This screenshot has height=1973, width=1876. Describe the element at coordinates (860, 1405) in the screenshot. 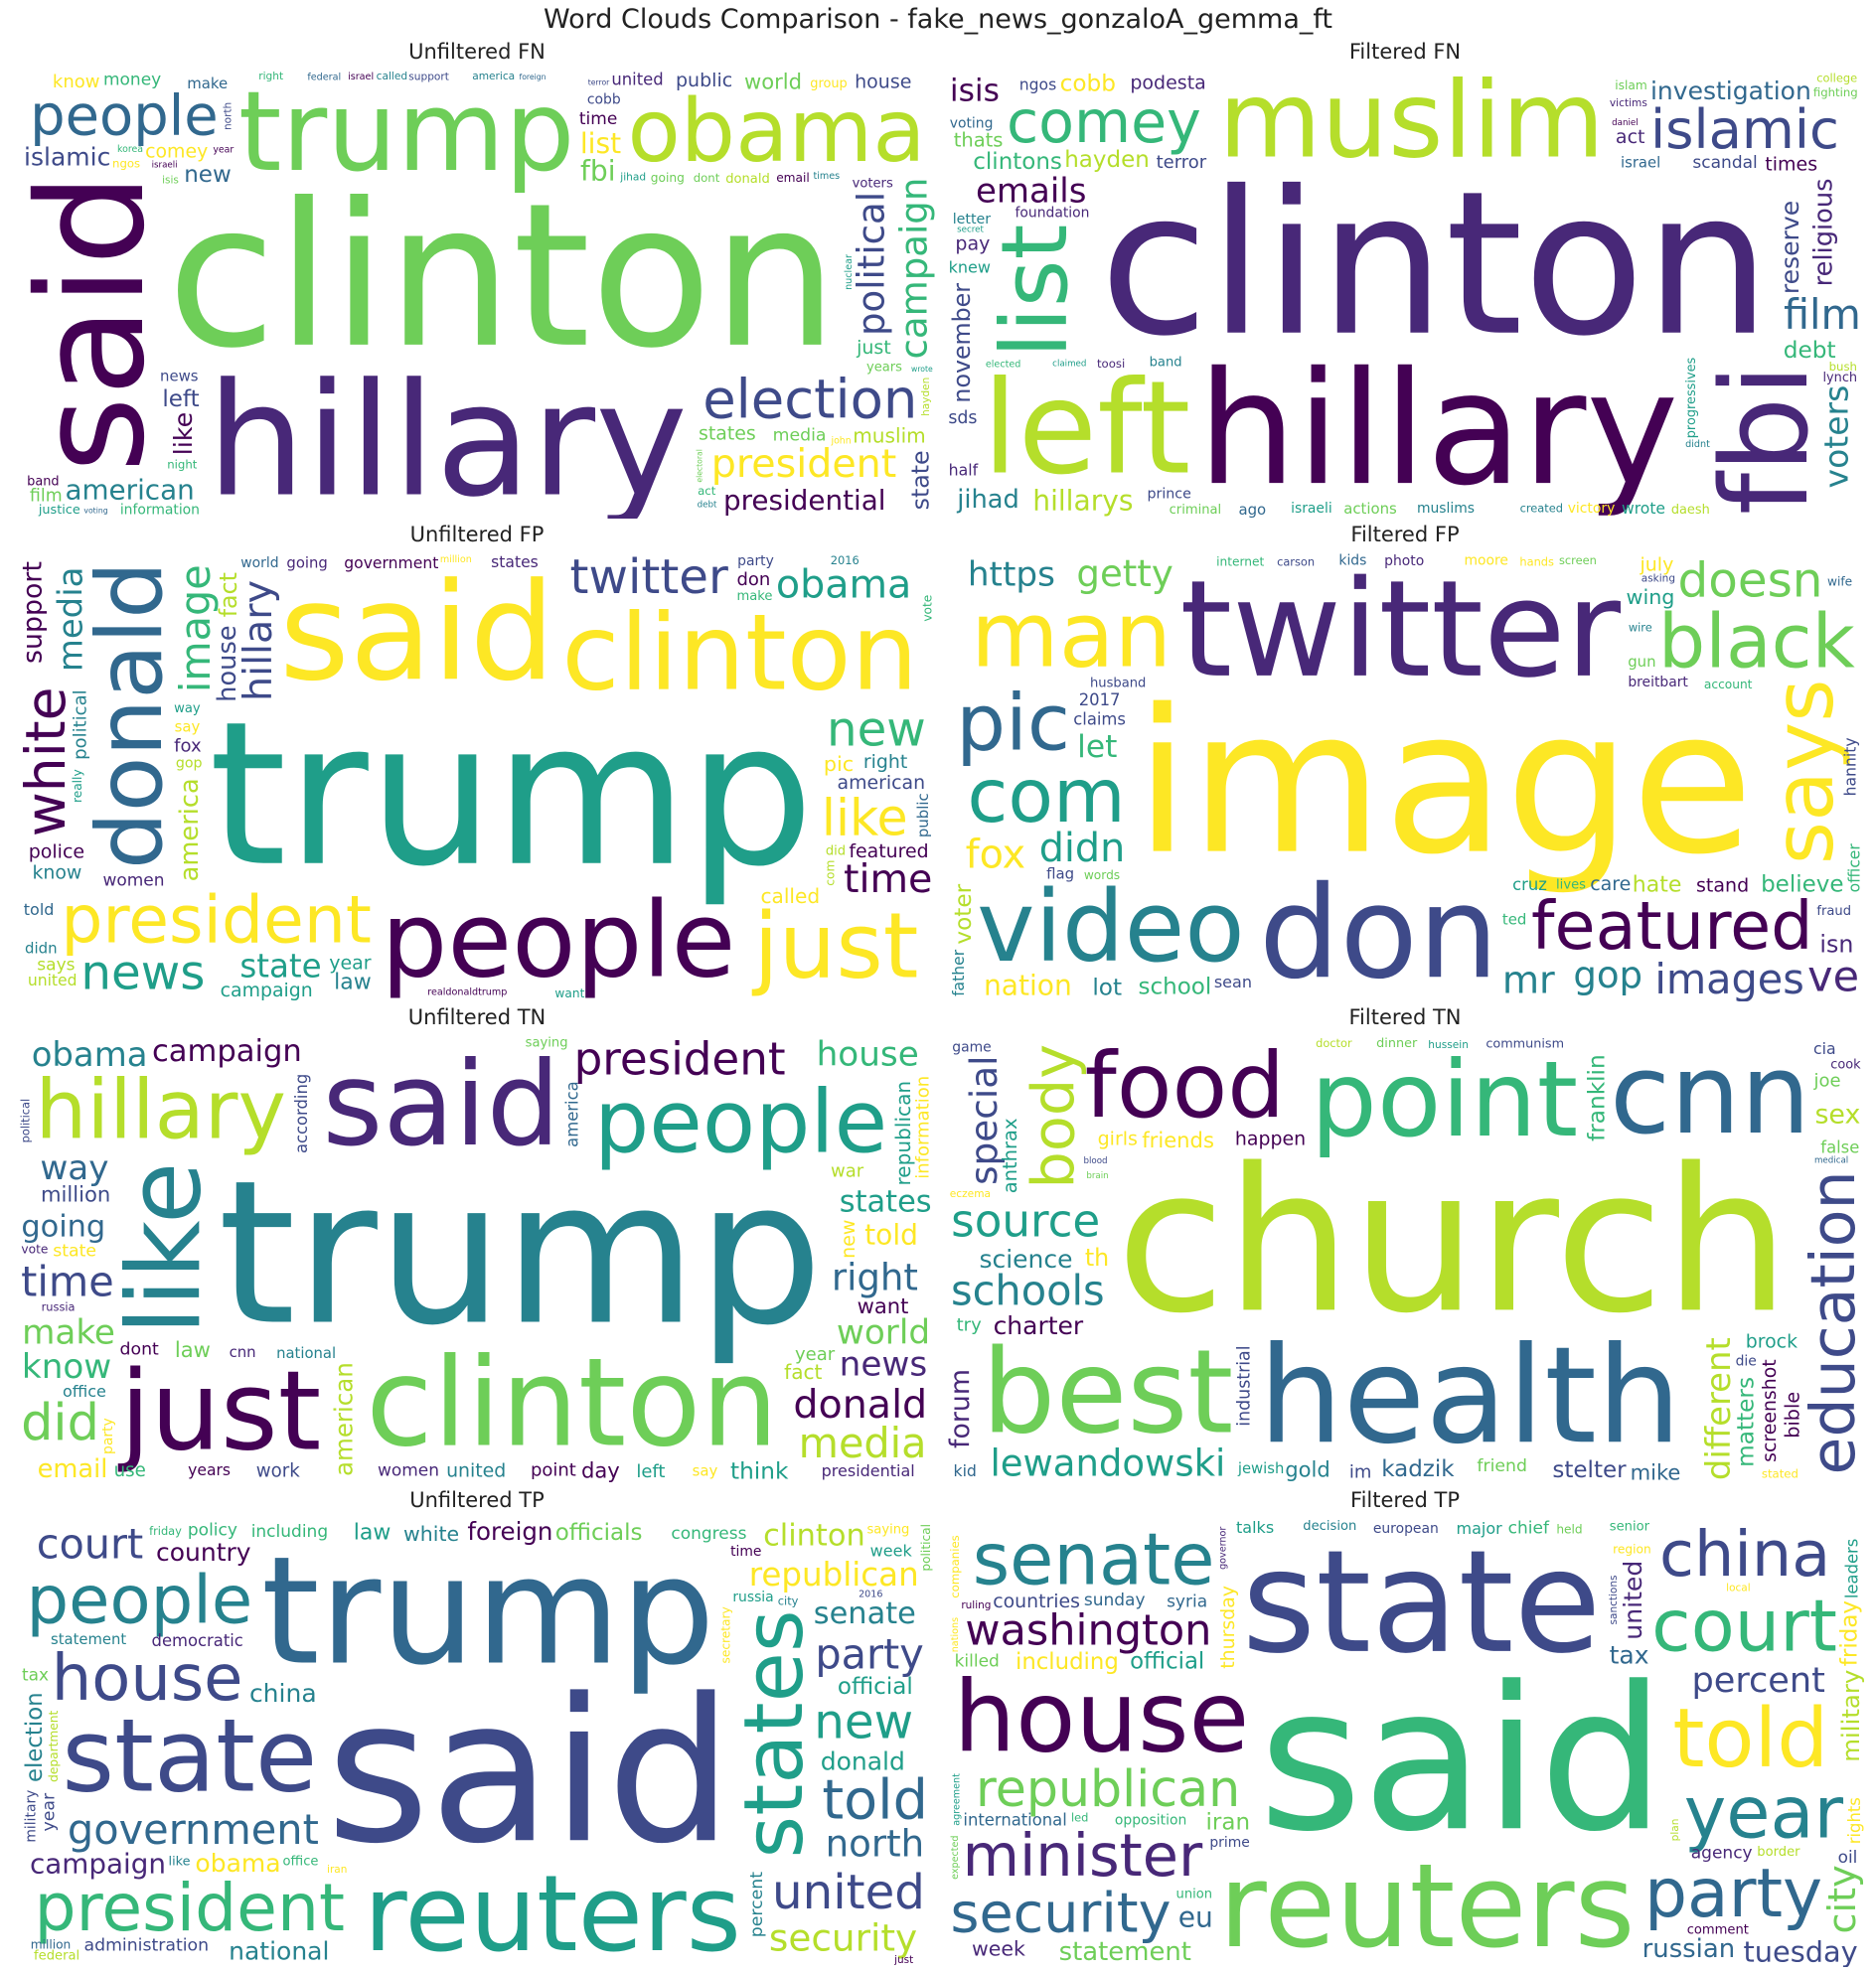

I see `cloud-word: donald` at that location.